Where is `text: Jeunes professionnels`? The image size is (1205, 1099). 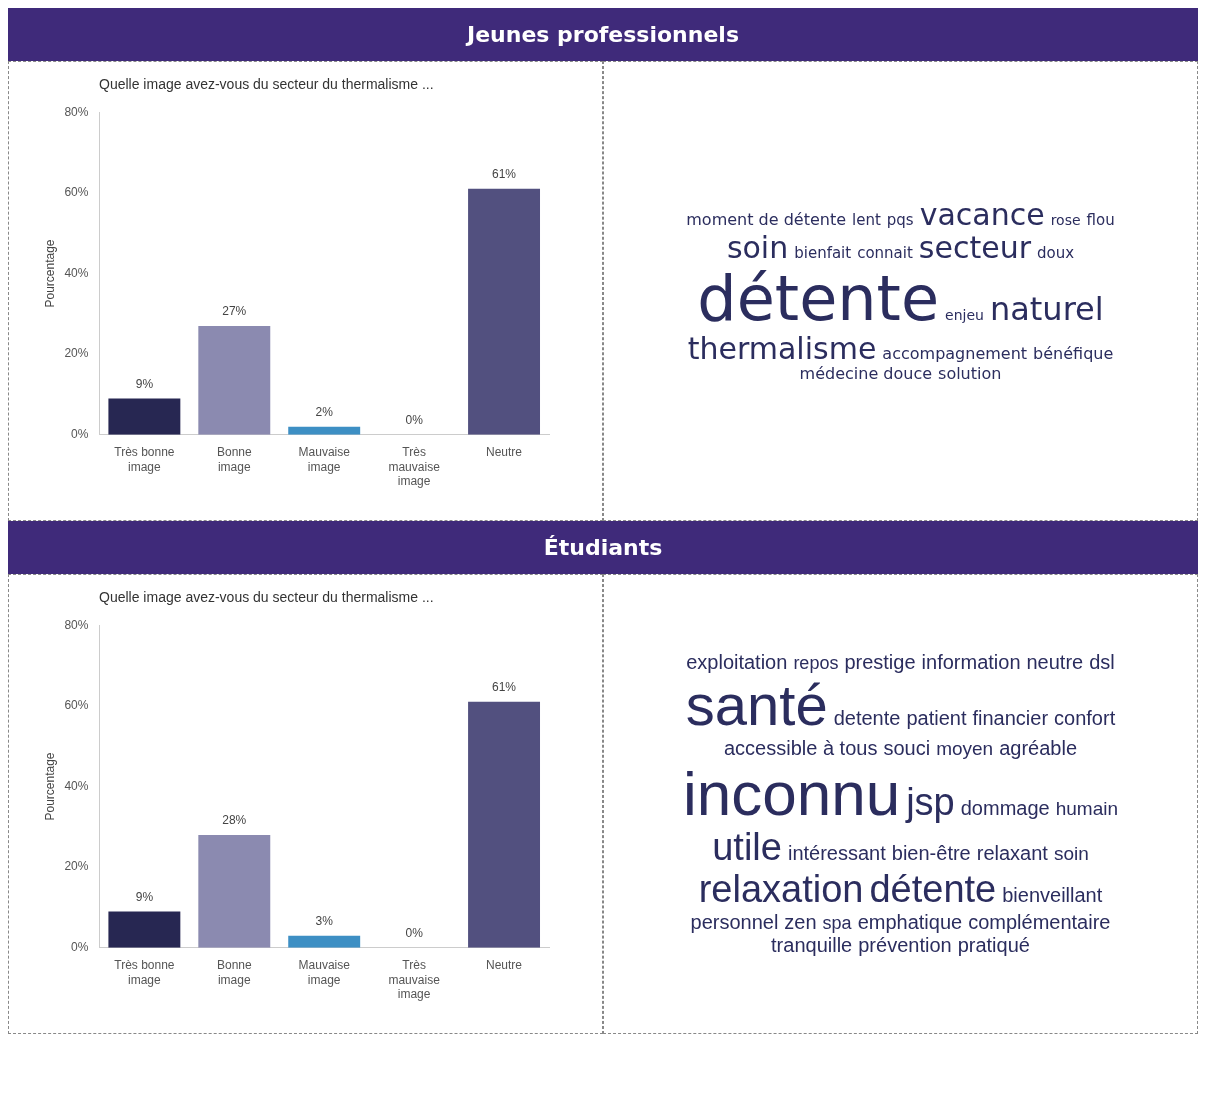
text: Jeunes professionnels is located at coordinates (603, 34).